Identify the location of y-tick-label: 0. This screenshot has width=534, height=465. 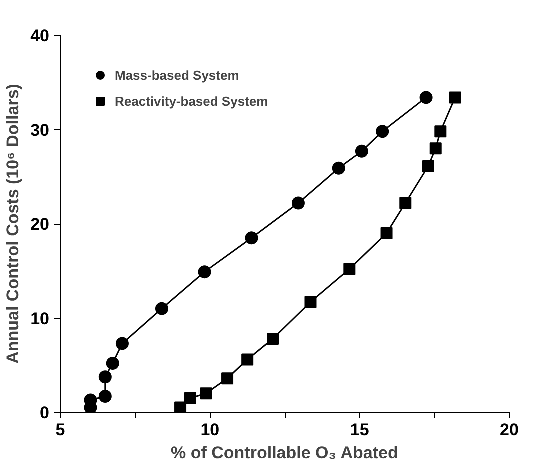
(45, 413).